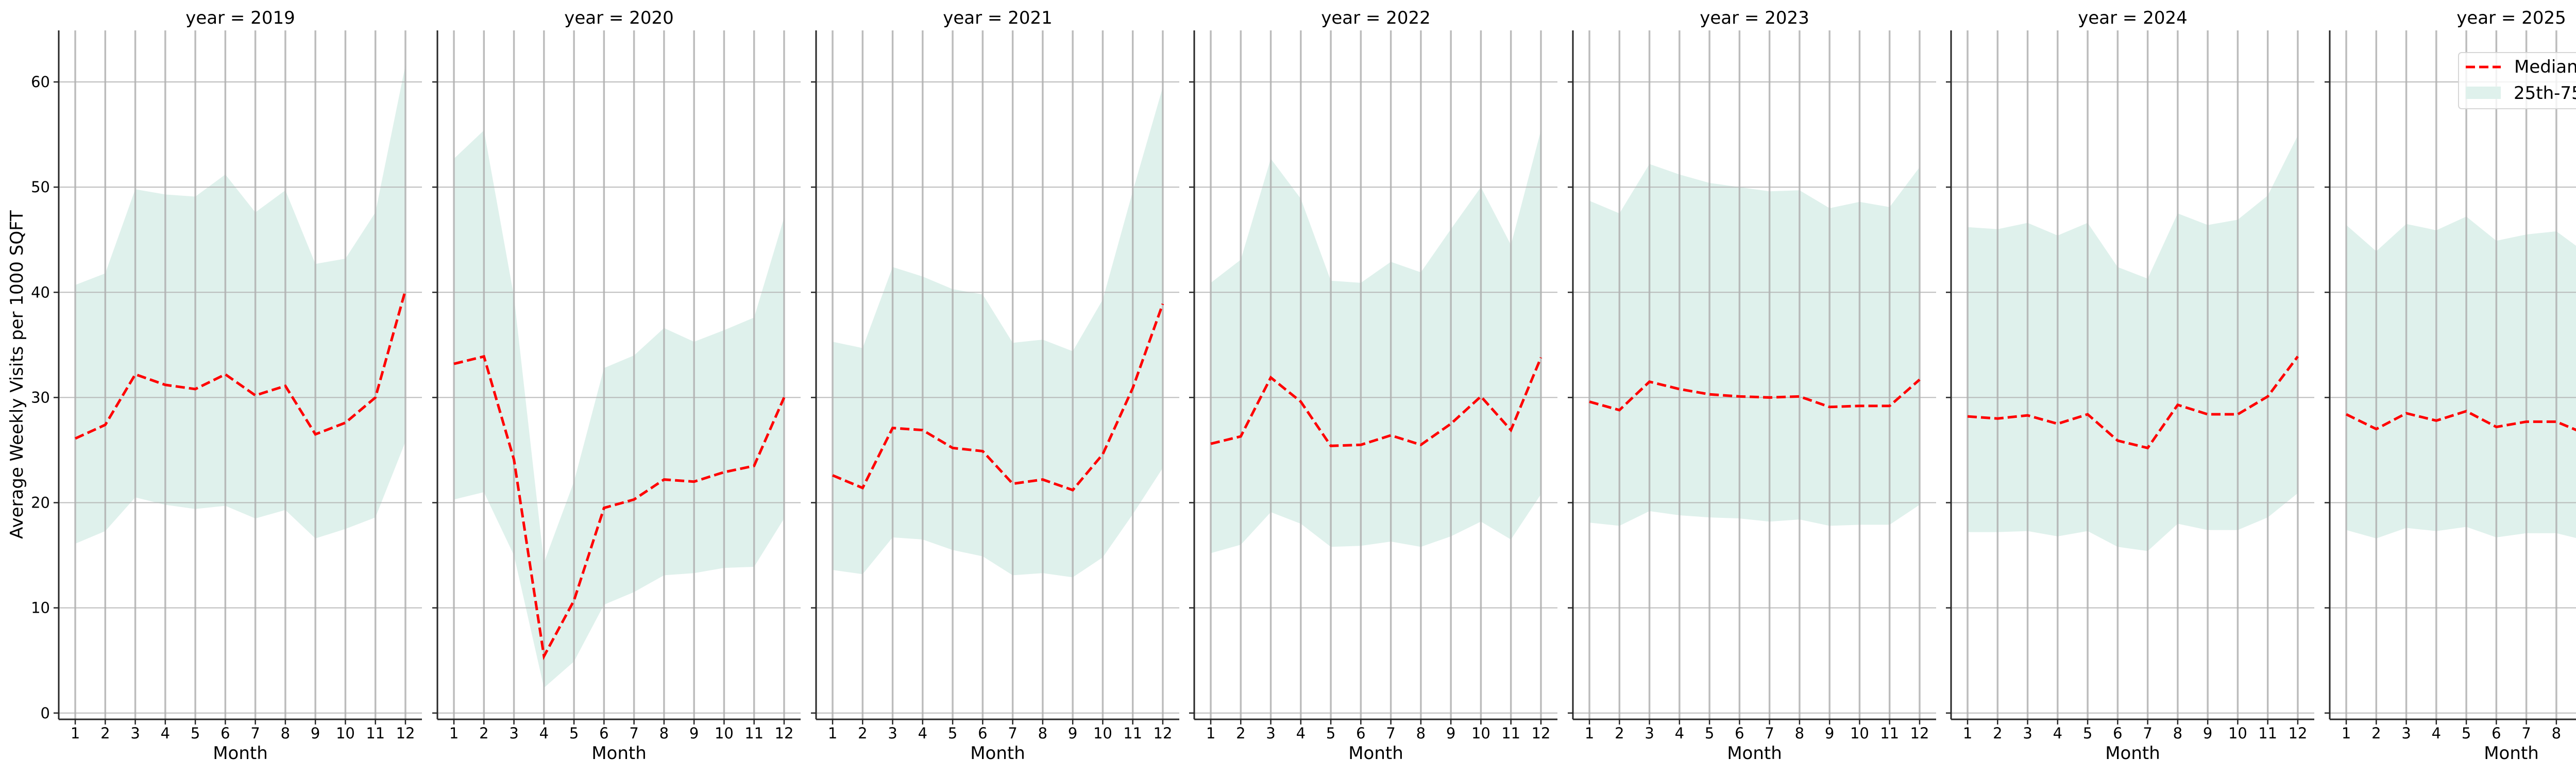 Image resolution: width=2576 pixels, height=775 pixels. Describe the element at coordinates (1375, 18) in the screenshot. I see `facet-title: year = 2022` at that location.